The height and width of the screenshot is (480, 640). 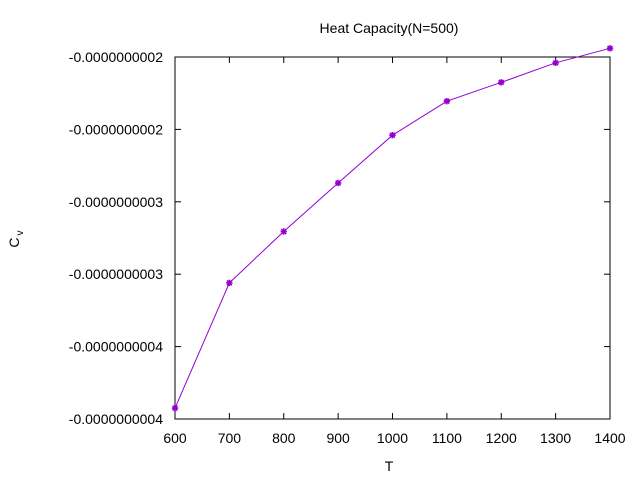 I want to click on y-axis-label-main: C, so click(x=14, y=242).